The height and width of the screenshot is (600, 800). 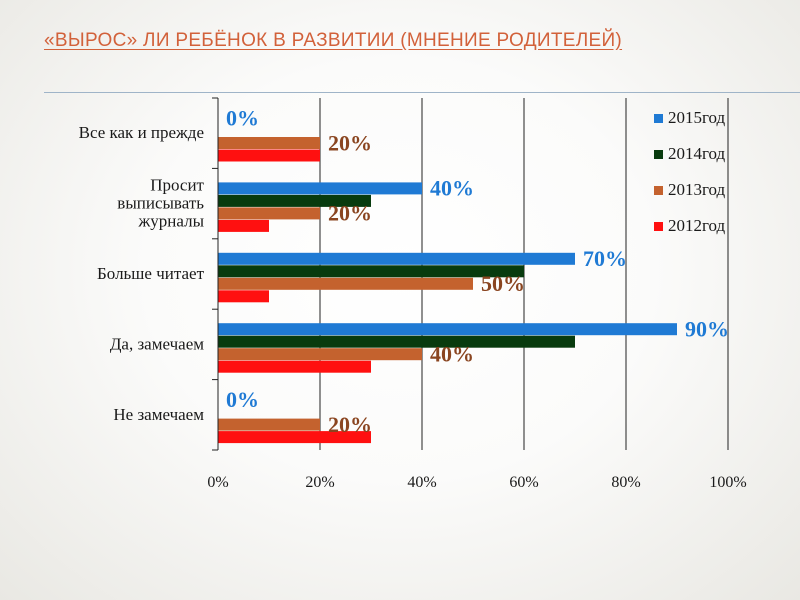 I want to click on x-tick-label: 20%, so click(x=319, y=482).